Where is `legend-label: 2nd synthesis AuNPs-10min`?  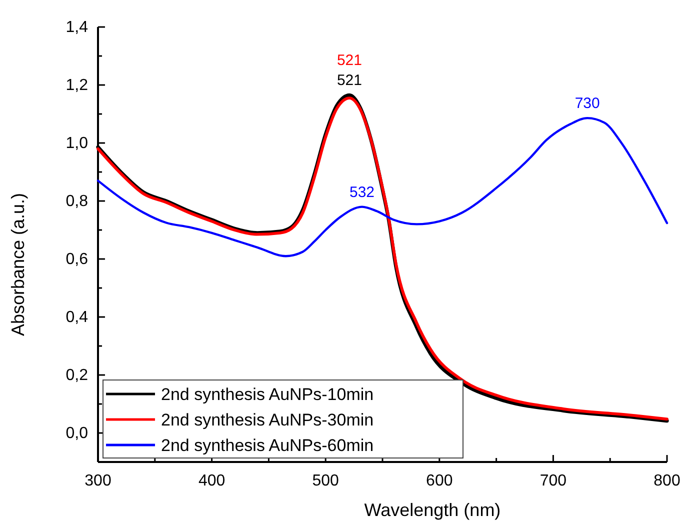 legend-label: 2nd synthesis AuNPs-10min is located at coordinates (267, 394).